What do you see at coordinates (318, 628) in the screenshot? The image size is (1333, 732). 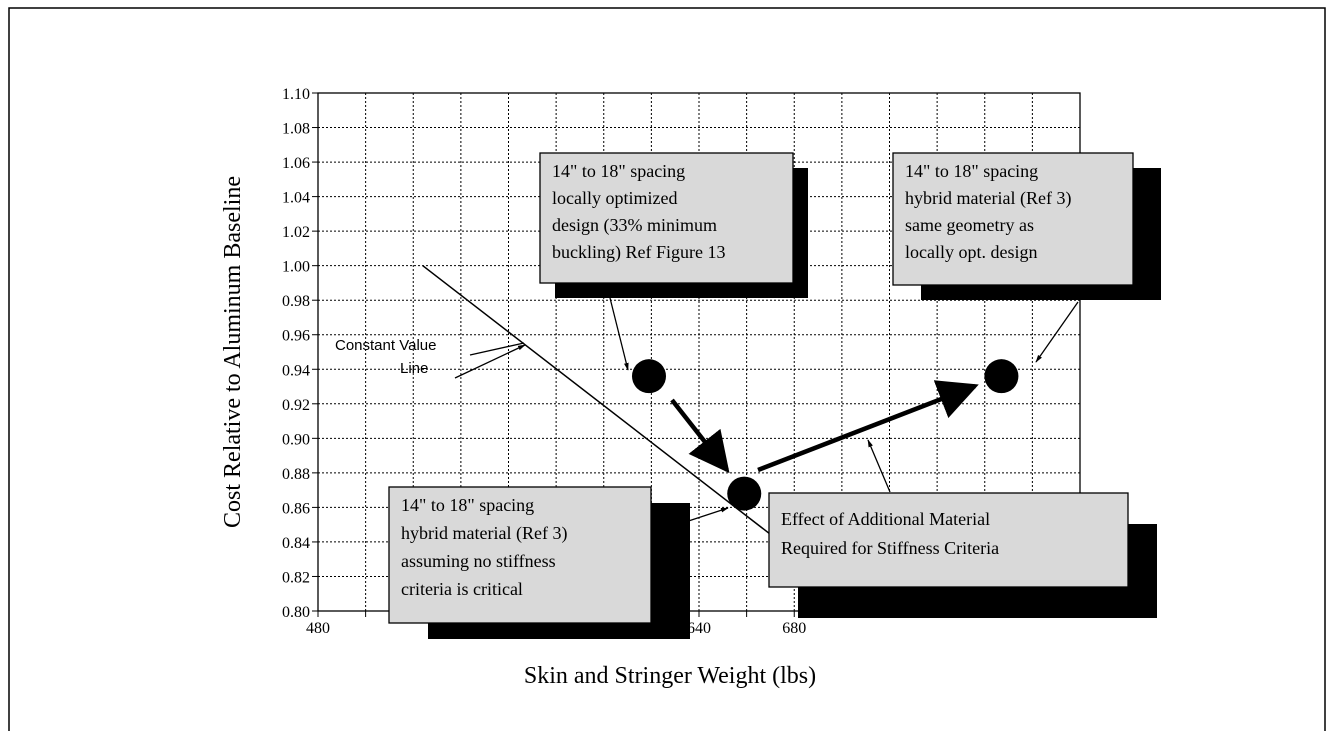 I see `x-tick-label: 480` at bounding box center [318, 628].